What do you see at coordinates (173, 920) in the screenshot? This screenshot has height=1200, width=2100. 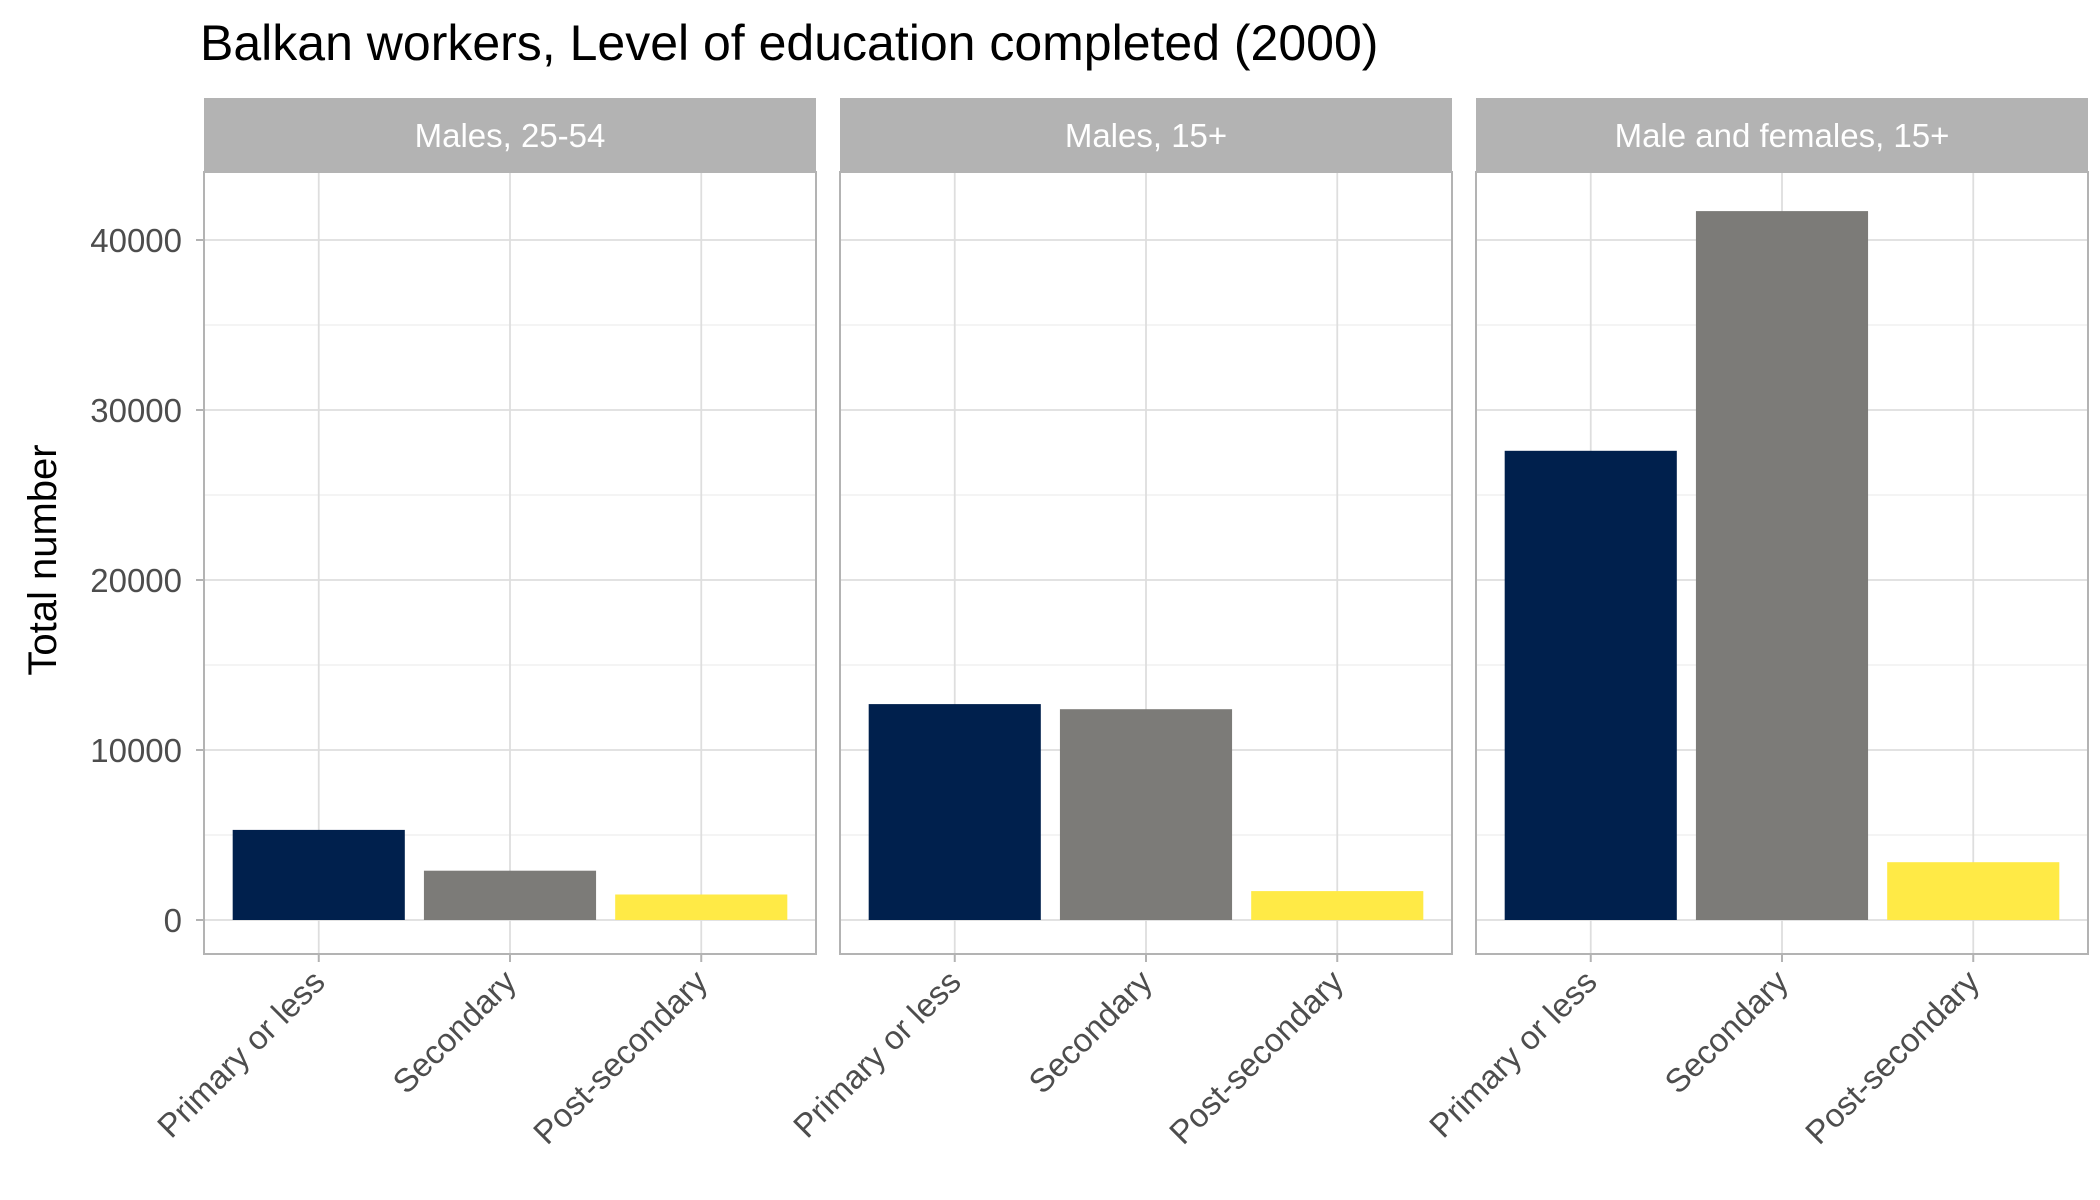 I see `y-tick-label: 0` at bounding box center [173, 920].